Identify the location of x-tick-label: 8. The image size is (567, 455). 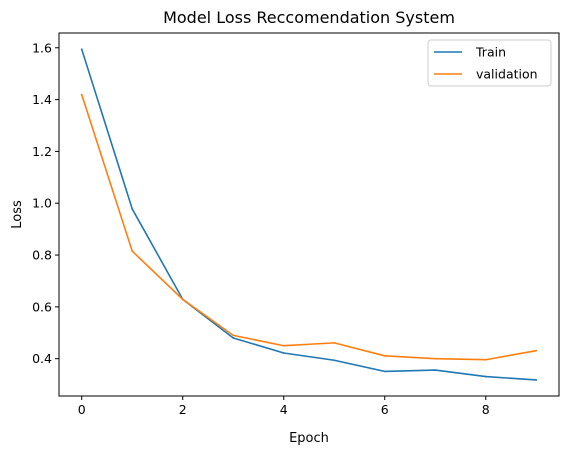
(486, 409).